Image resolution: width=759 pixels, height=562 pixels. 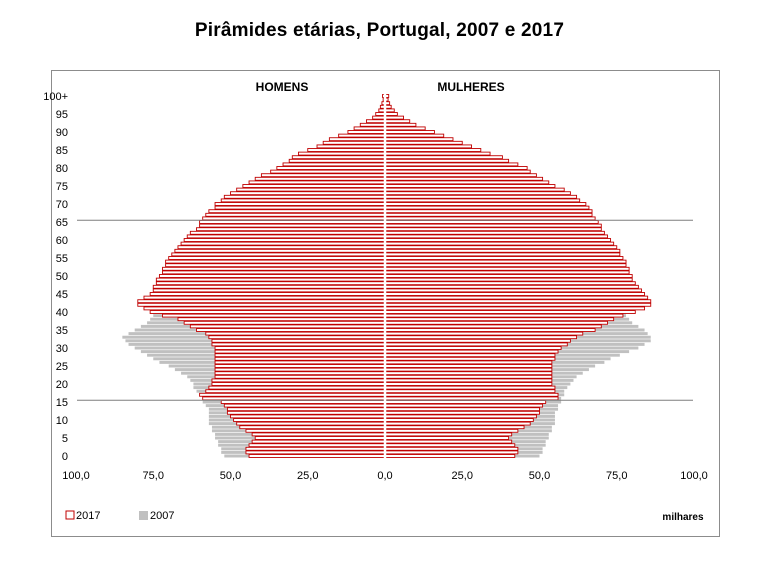 I want to click on y-tick-label-15: 15, so click(x=62, y=403).